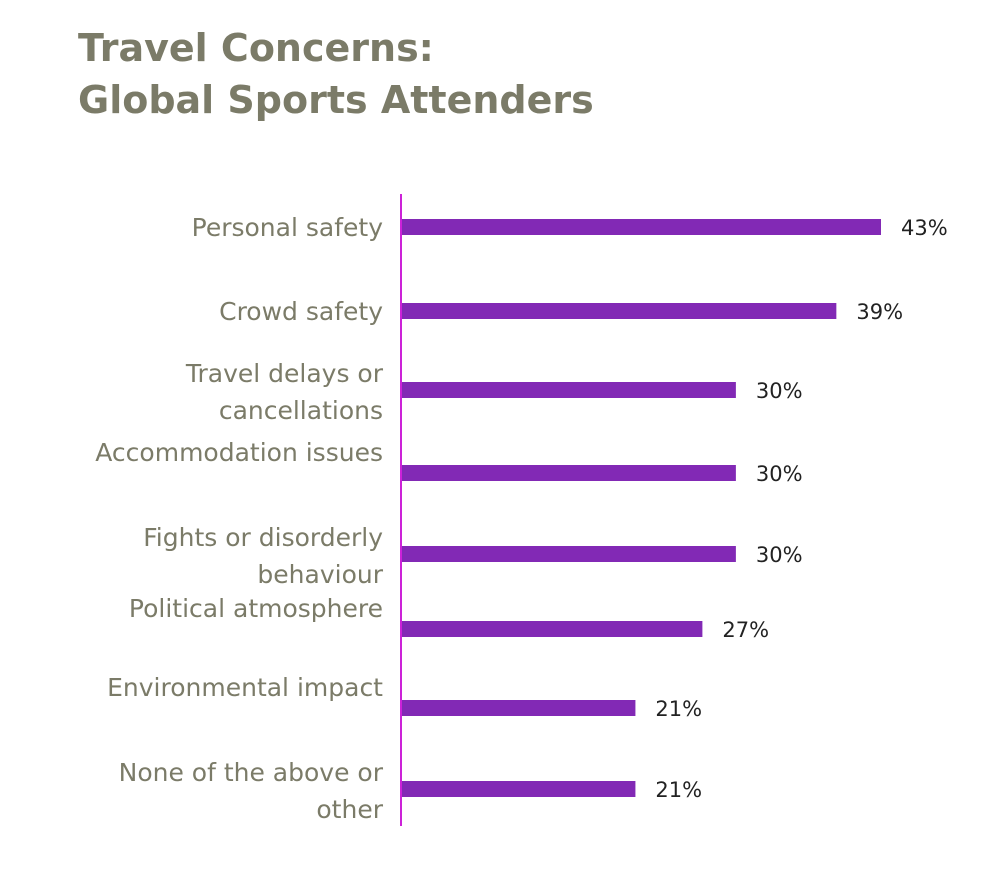  I want to click on value-label: 27%, so click(745, 630).